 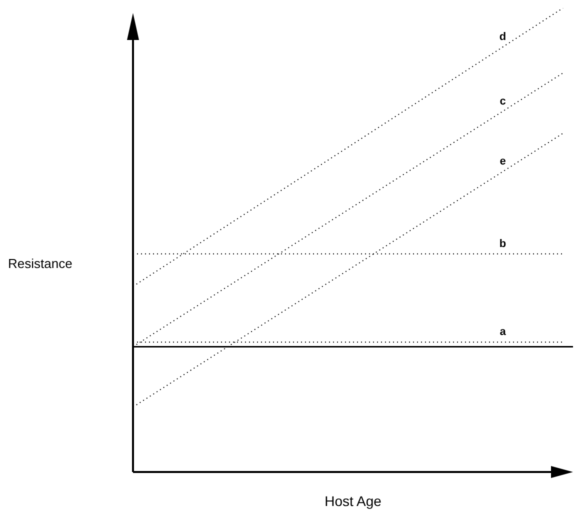 I want to click on series-label: e, so click(x=503, y=162).